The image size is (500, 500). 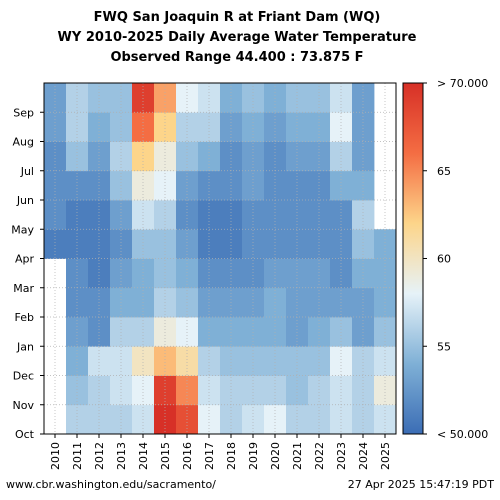 What do you see at coordinates (143, 456) in the screenshot?
I see `x-tick-label: 2014` at bounding box center [143, 456].